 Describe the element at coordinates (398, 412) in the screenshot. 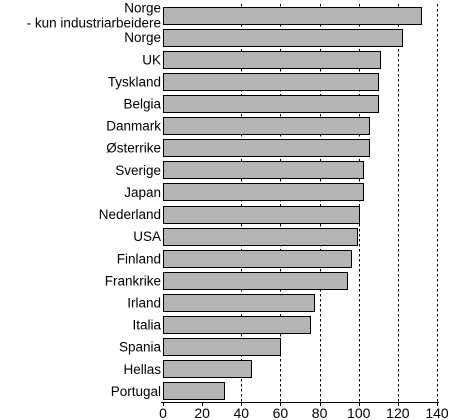

I see `x-tick-label-120: 120` at that location.